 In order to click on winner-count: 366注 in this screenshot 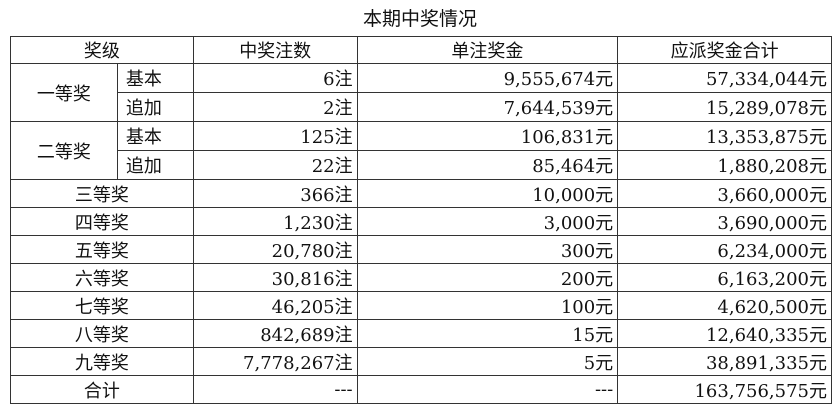, I will do `click(275, 193)`.